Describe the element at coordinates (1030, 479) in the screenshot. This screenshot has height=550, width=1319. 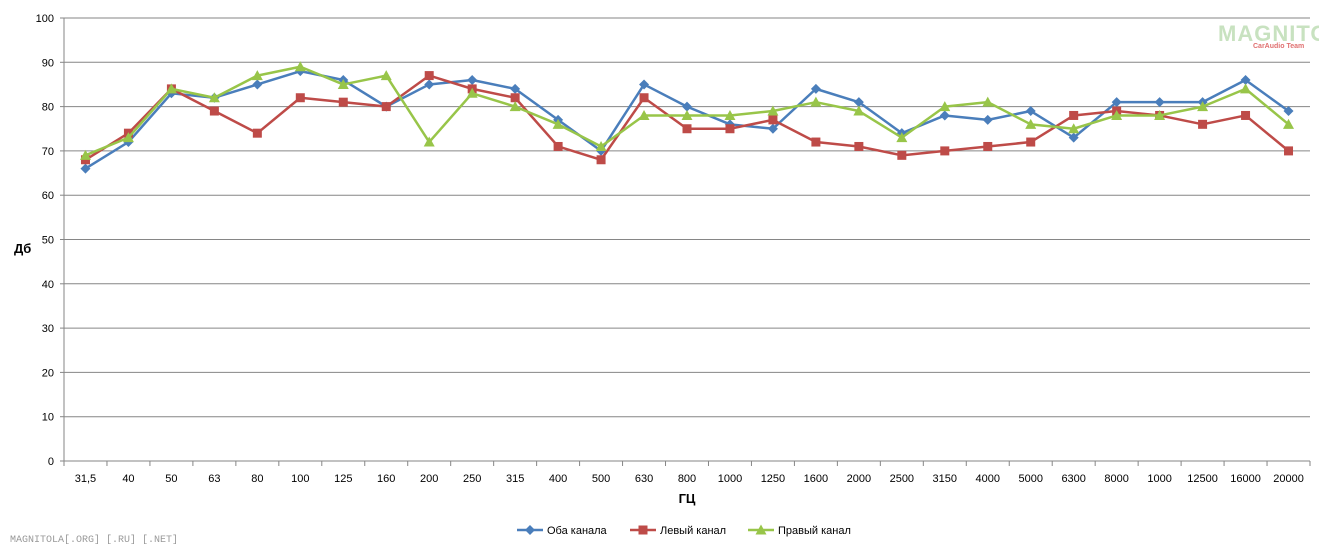
I see `x-tick-label: 5000` at that location.